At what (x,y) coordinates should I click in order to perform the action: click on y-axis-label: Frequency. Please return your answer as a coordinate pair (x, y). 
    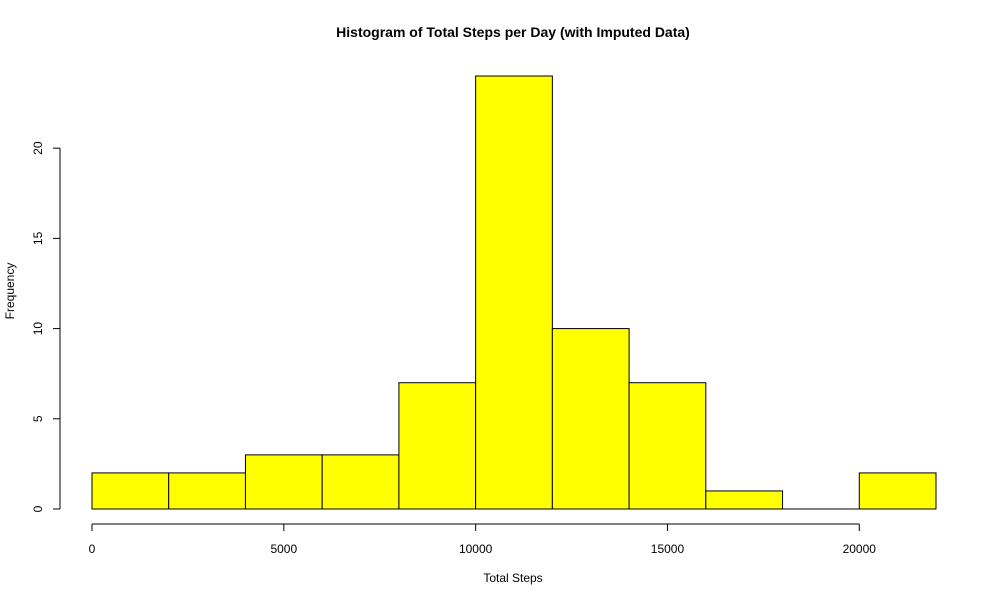
    Looking at the image, I should click on (10, 291).